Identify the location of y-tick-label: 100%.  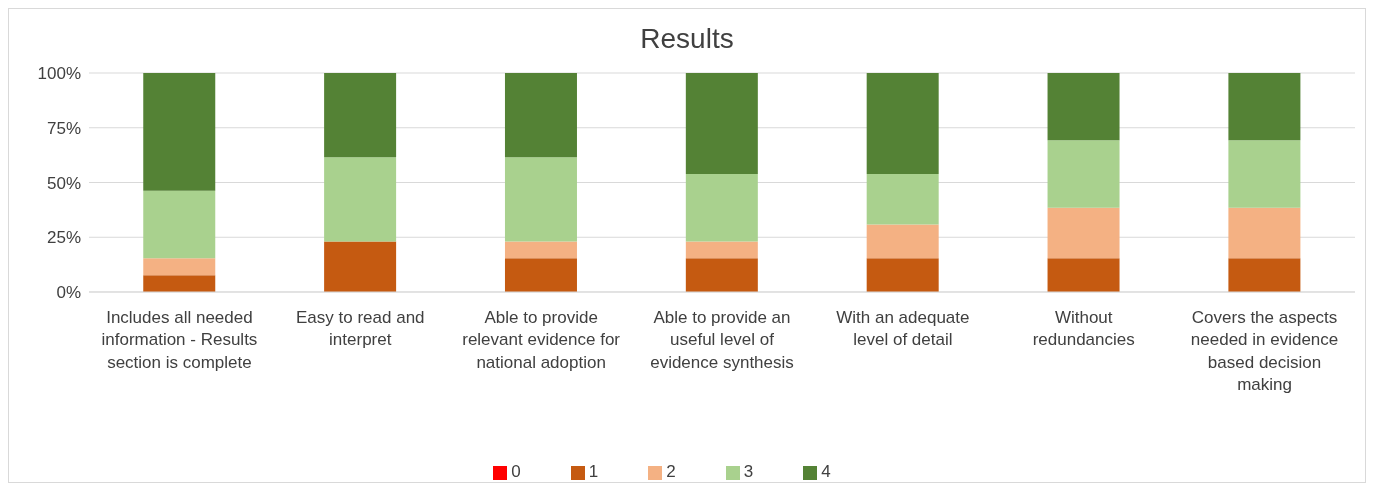
(59, 74).